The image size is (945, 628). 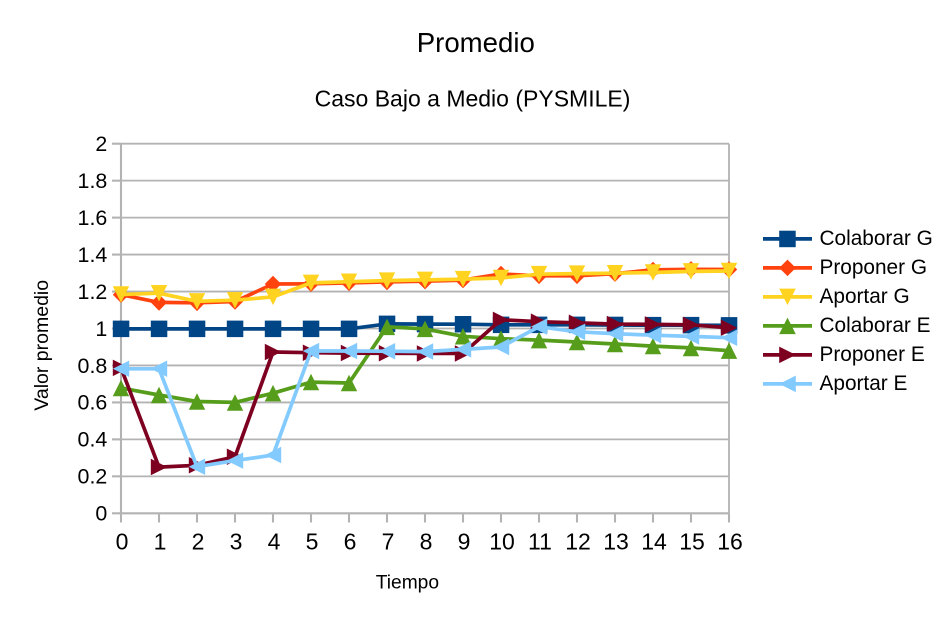 What do you see at coordinates (864, 383) in the screenshot?
I see `svg-text: Aportar E` at bounding box center [864, 383].